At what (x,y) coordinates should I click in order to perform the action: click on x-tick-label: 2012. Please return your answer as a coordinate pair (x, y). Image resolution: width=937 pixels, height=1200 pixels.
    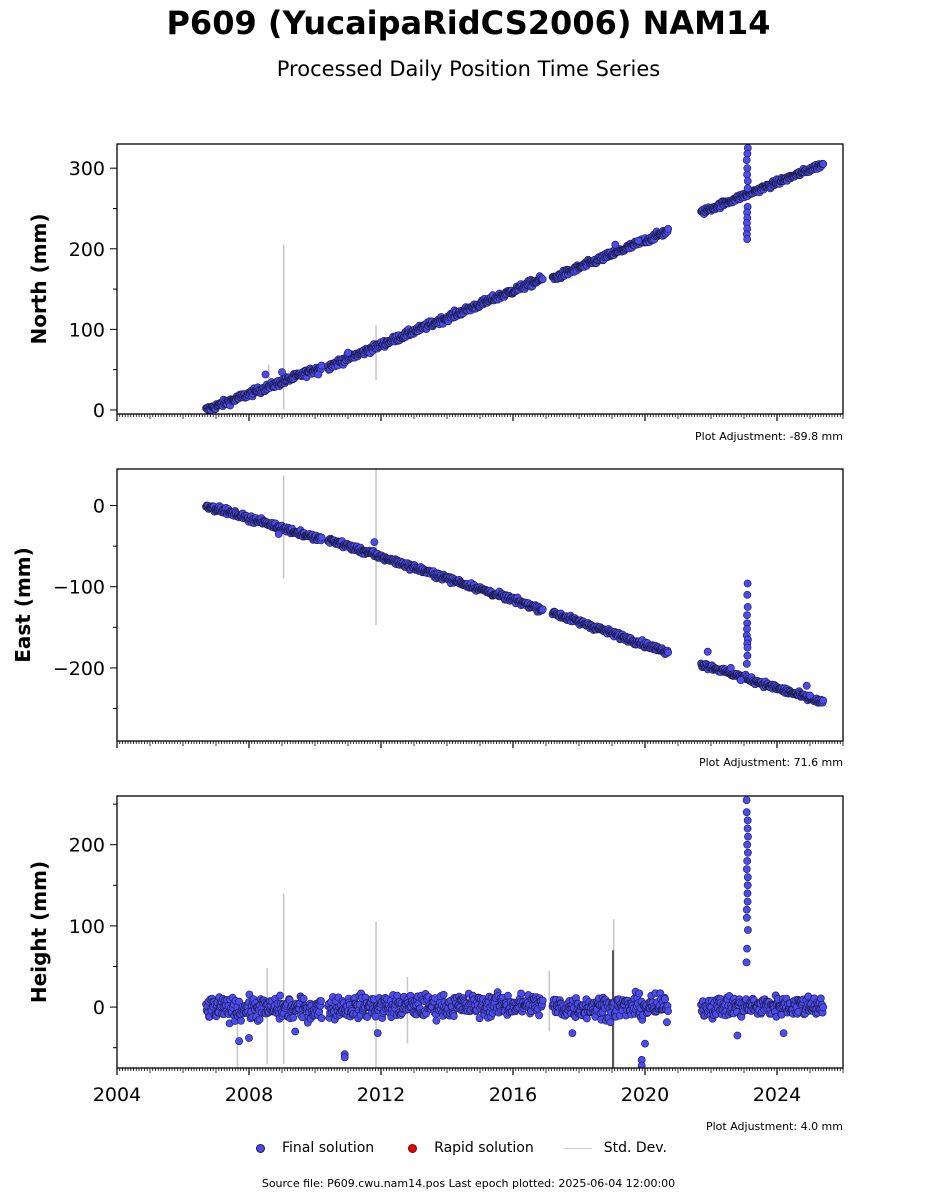
    Looking at the image, I should click on (381, 1095).